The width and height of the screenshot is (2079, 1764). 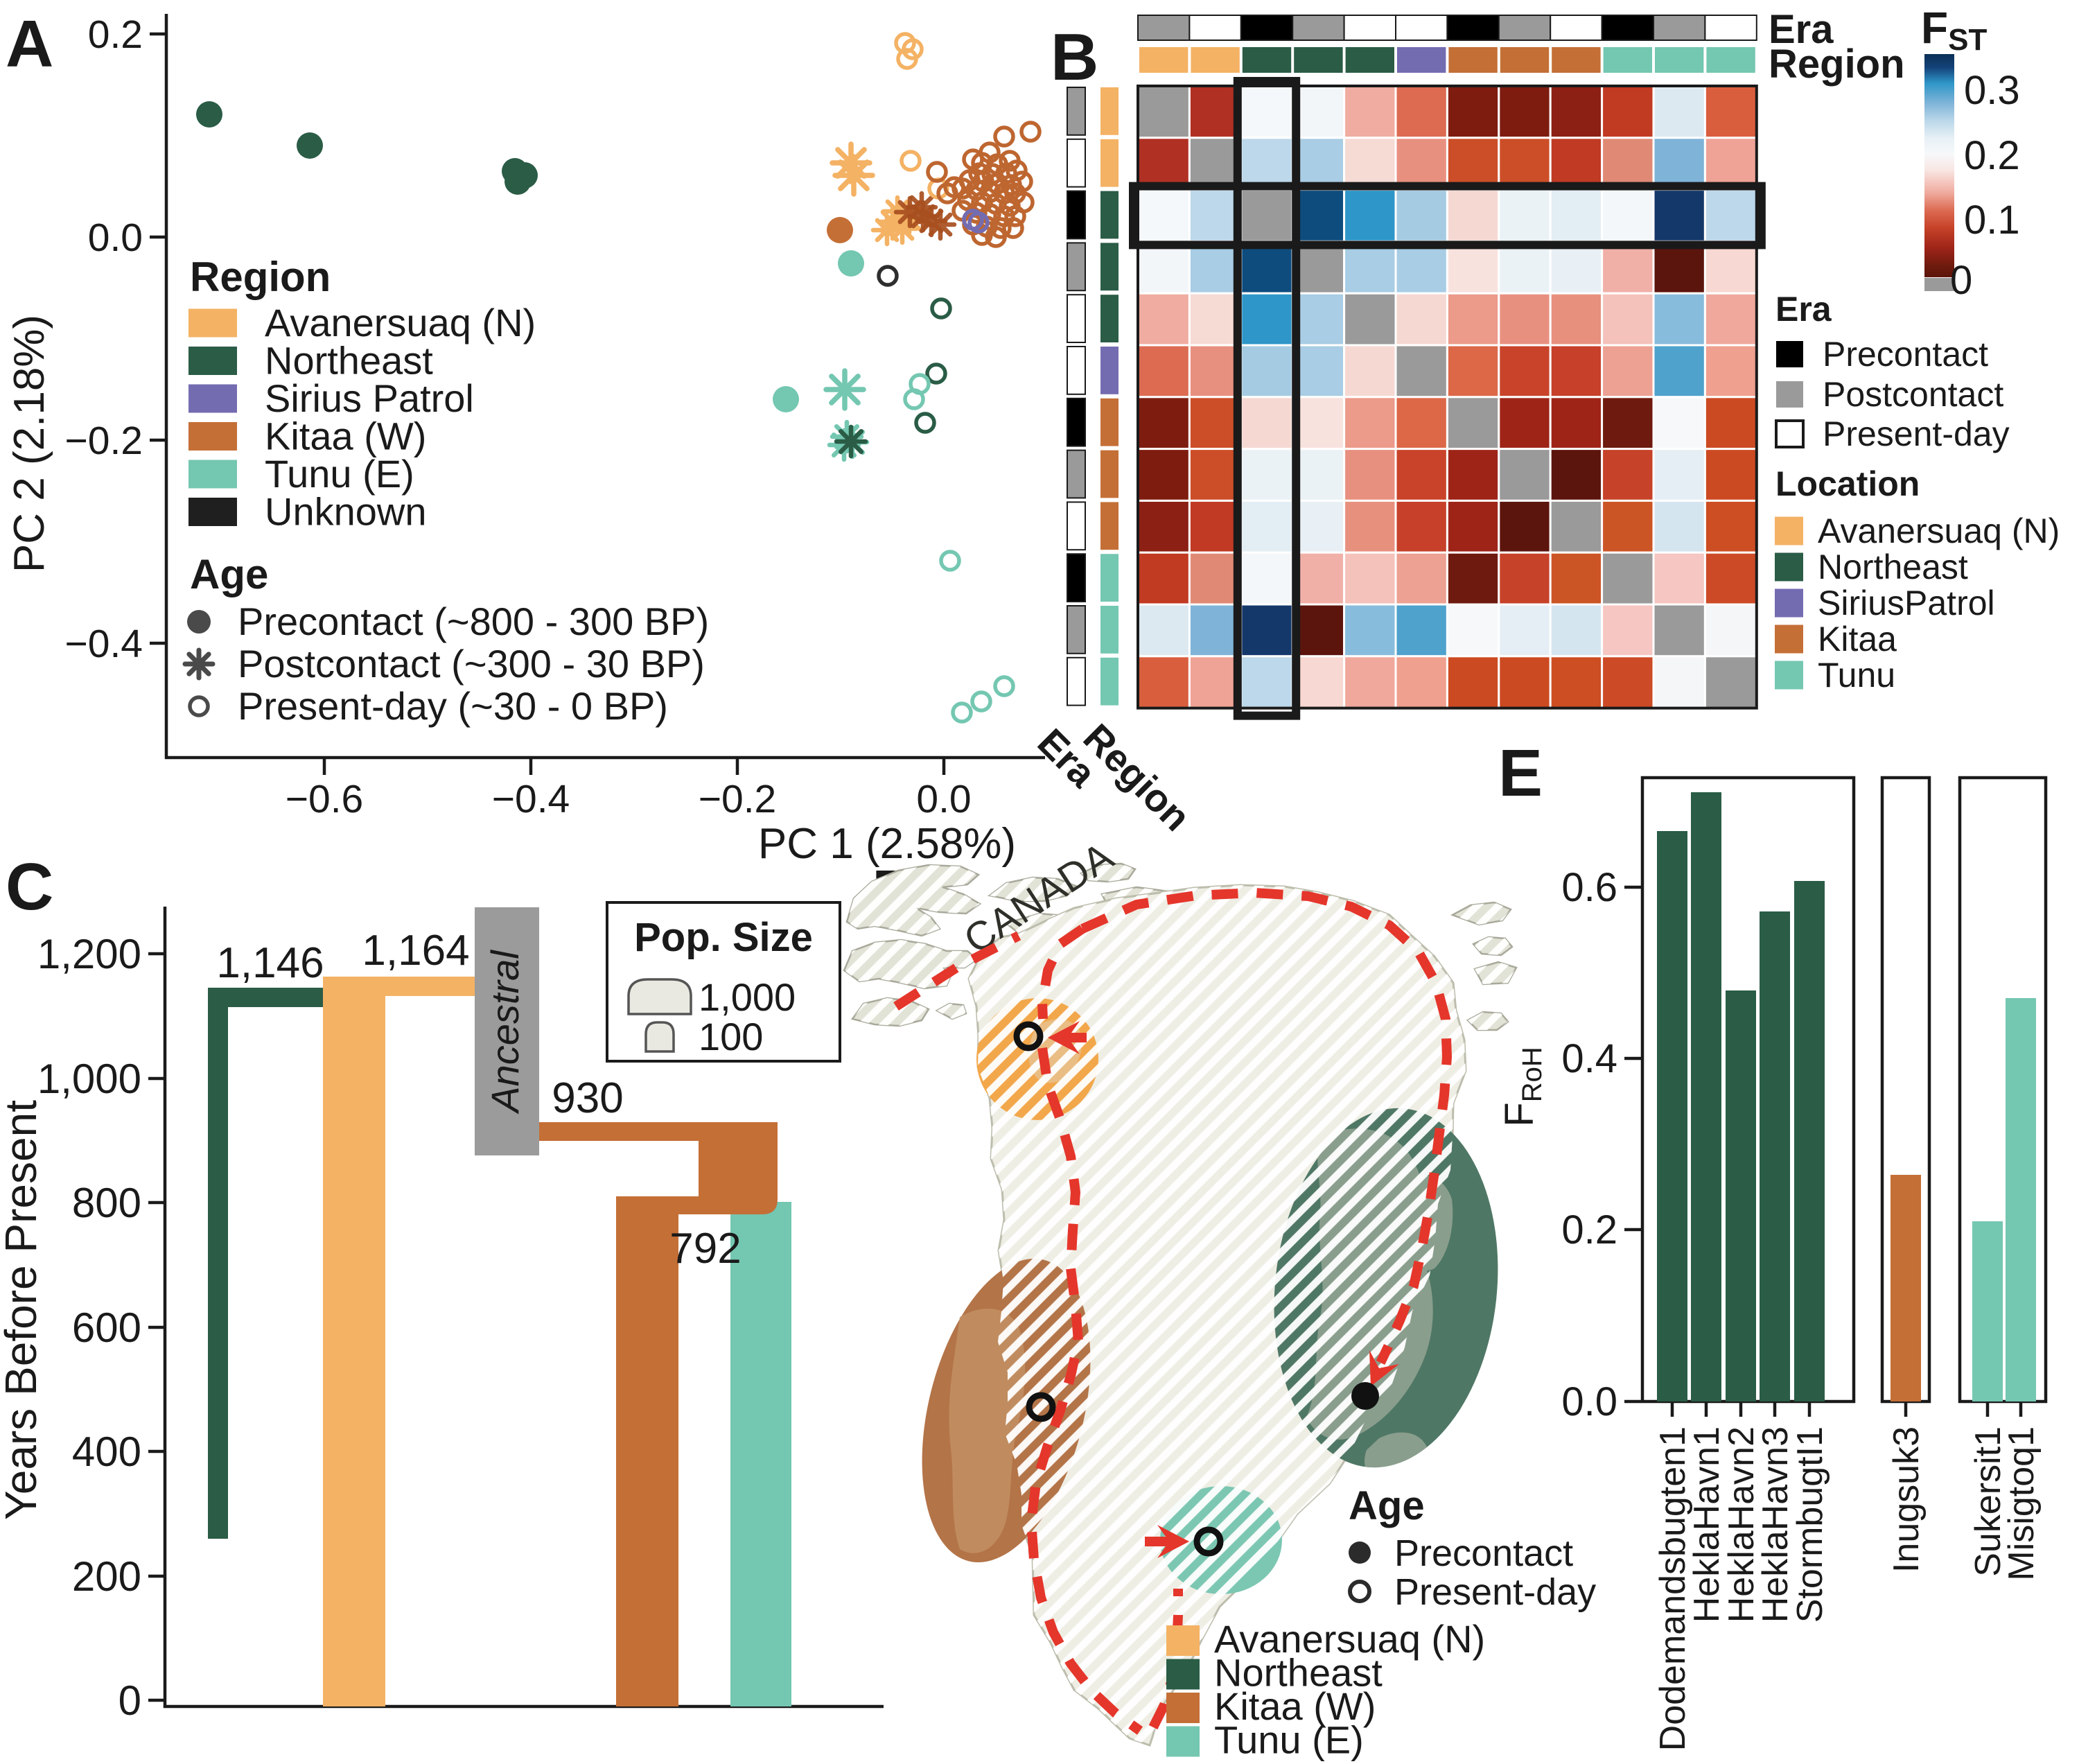 I want to click on svg-text: Present-day (~30 - 0 BP), so click(x=453, y=706).